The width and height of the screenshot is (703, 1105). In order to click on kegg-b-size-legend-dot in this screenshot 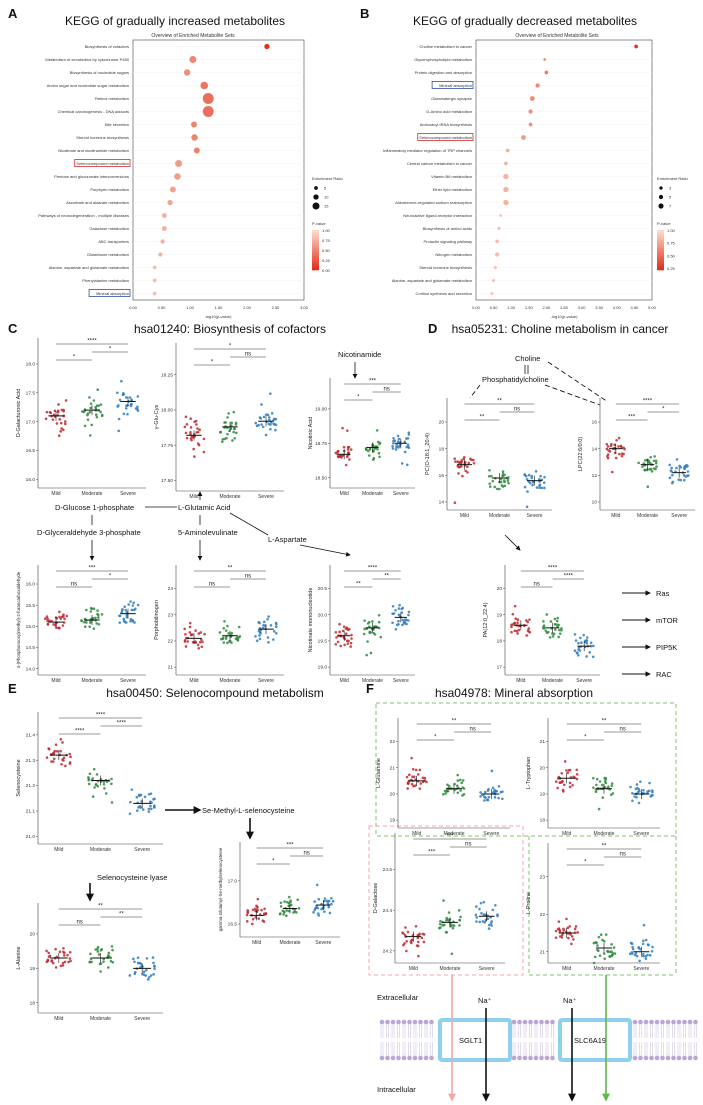, I will do `click(661, 188)`.